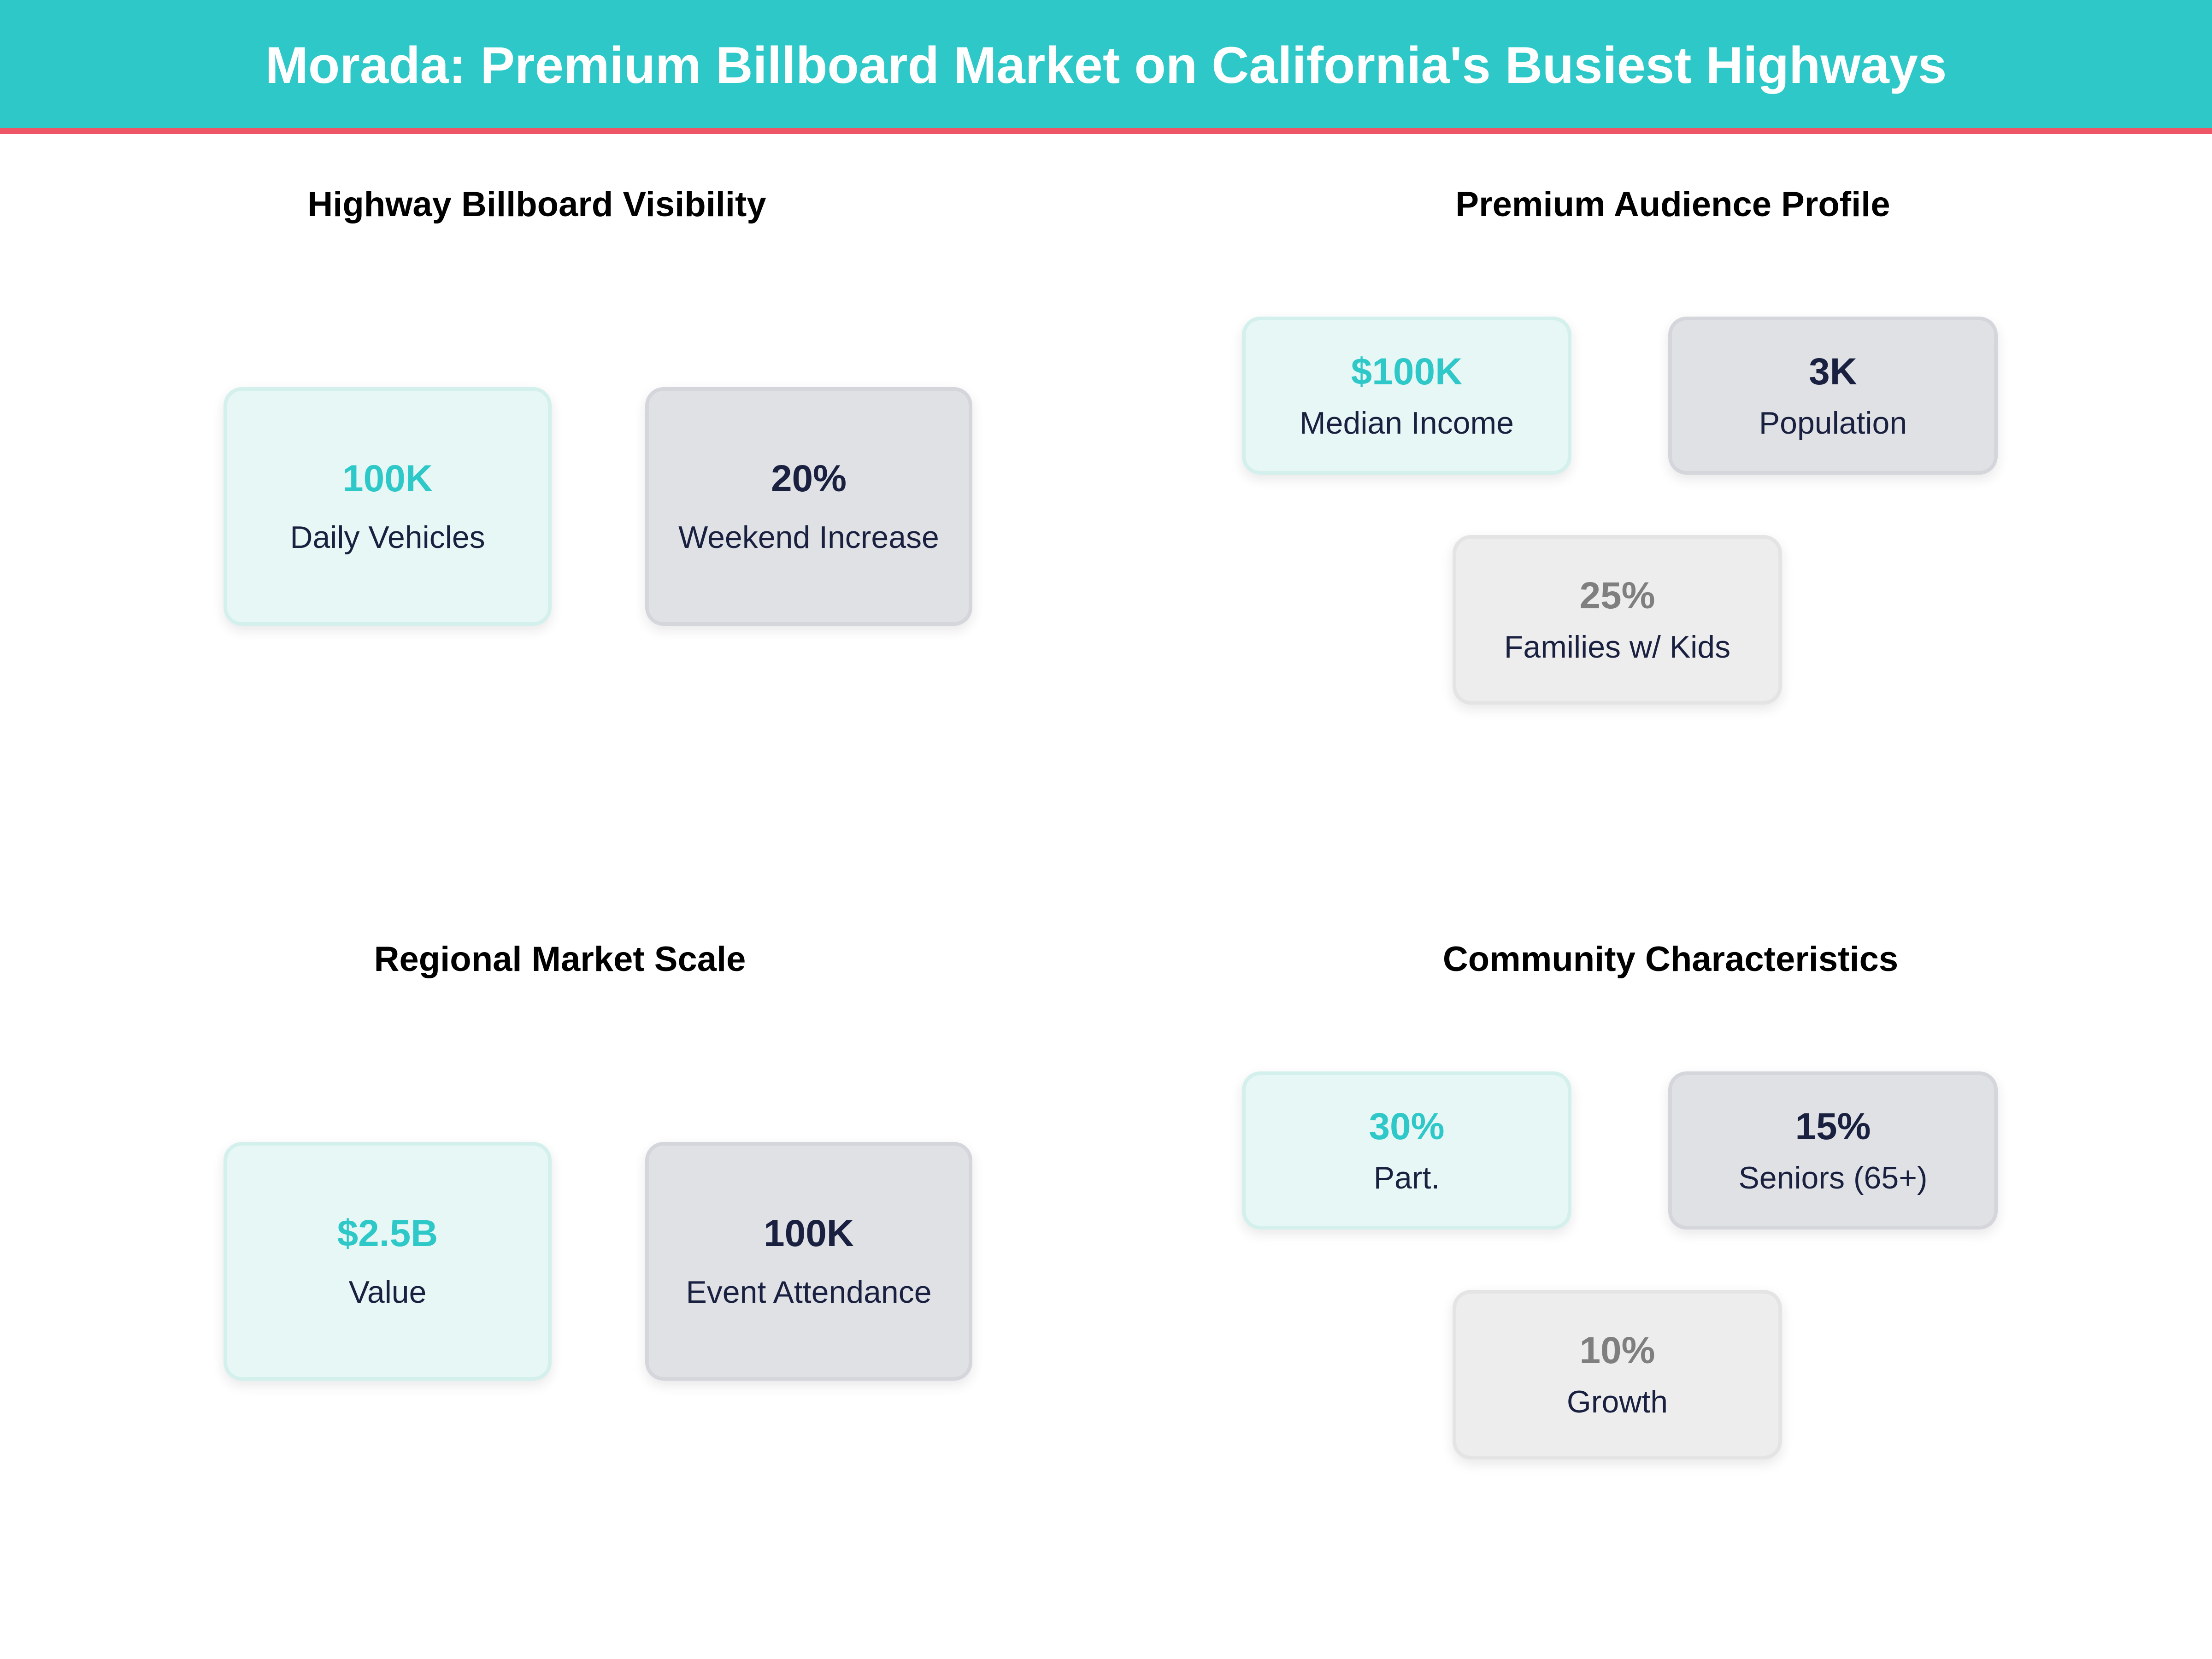 This screenshot has width=2212, height=1659. What do you see at coordinates (1406, 1177) in the screenshot?
I see `stat-label: Part.` at bounding box center [1406, 1177].